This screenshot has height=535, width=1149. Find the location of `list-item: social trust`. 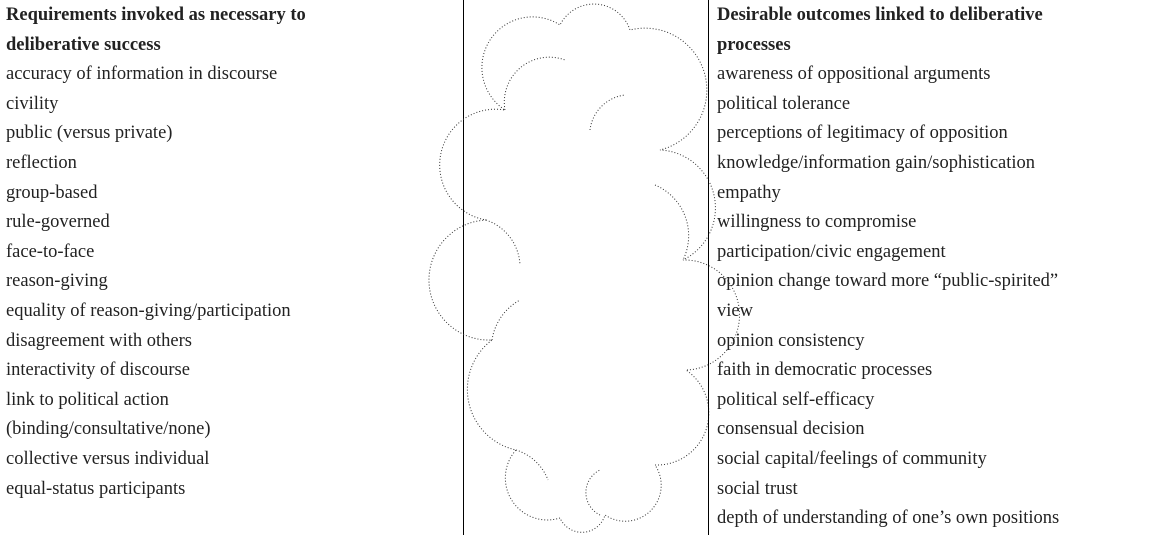

list-item: social trust is located at coordinates (757, 488).